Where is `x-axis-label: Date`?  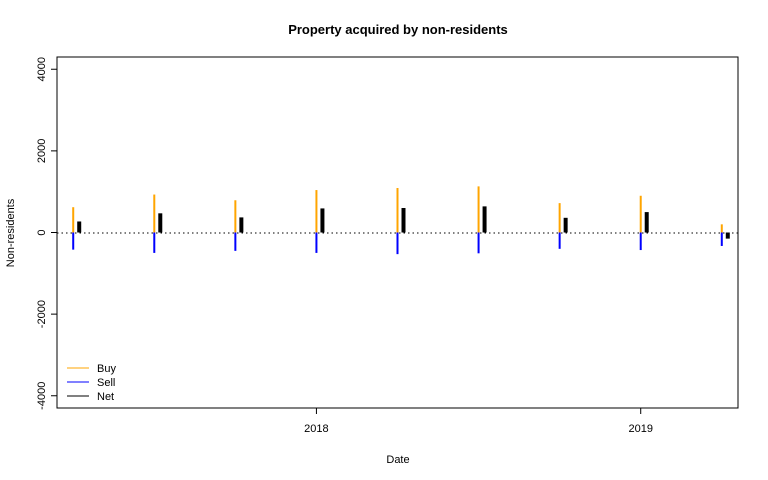 x-axis-label: Date is located at coordinates (397, 460).